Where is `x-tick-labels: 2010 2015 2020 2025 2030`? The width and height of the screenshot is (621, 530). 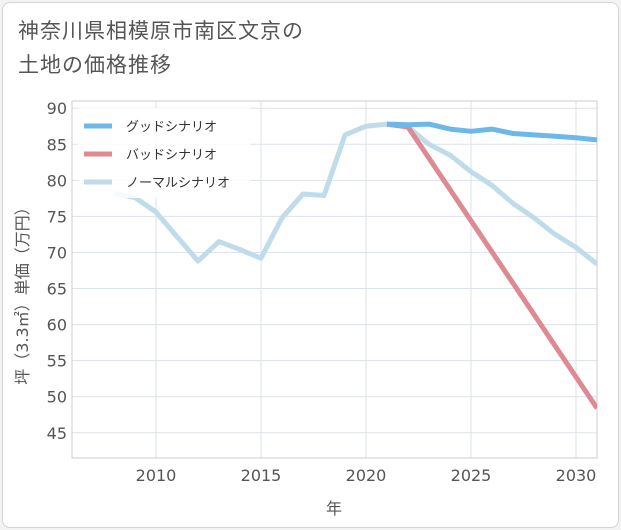 x-tick-labels: 2010 2015 2020 2025 2030 is located at coordinates (366, 475).